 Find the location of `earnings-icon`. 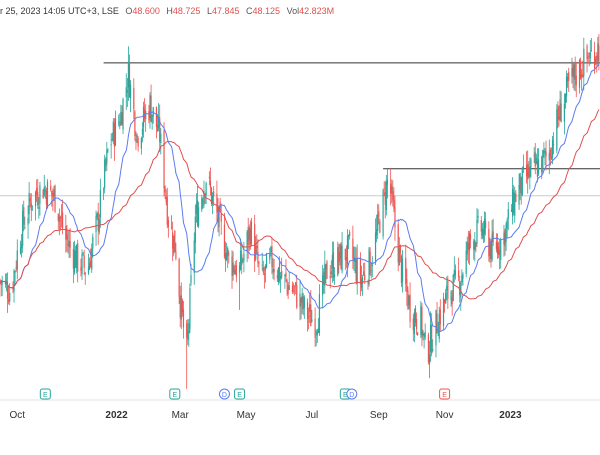

earnings-icon is located at coordinates (445, 394).